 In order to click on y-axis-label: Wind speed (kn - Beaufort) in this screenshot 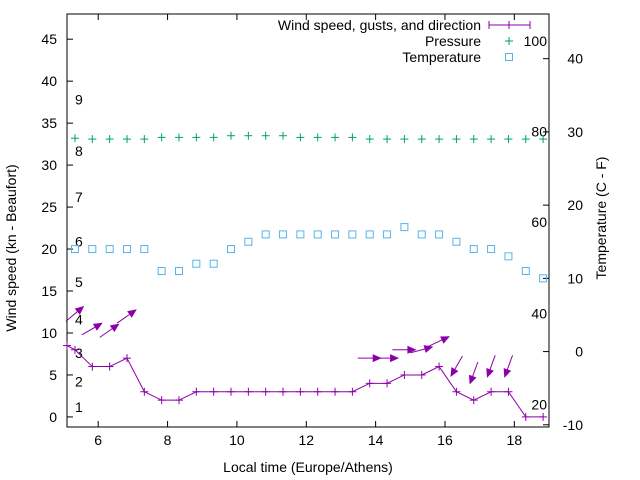, I will do `click(11, 247)`.